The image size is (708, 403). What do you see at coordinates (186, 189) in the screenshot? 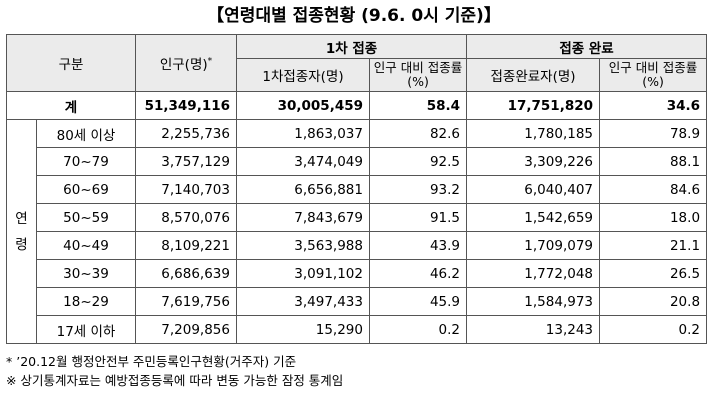
I see `population-cell: 7,140,703` at bounding box center [186, 189].